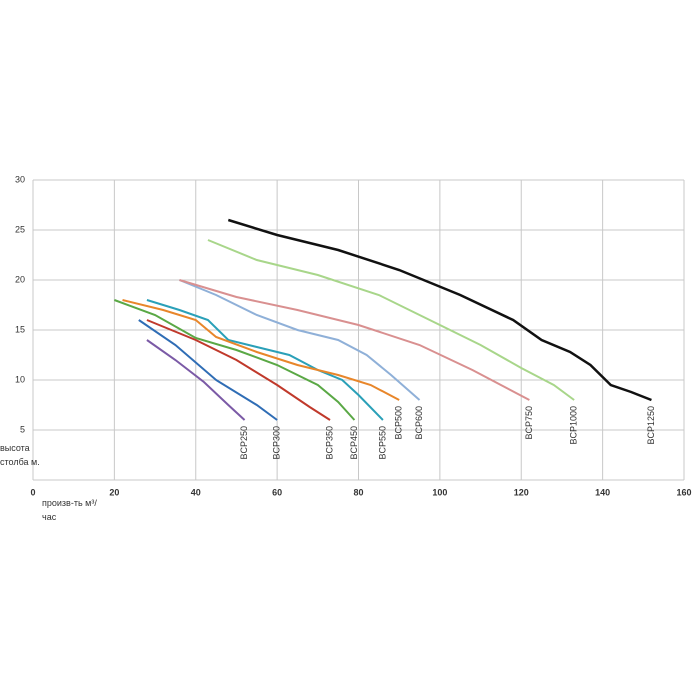 The image size is (700, 700). I want to click on curve-label: BCP1250, so click(651, 425).